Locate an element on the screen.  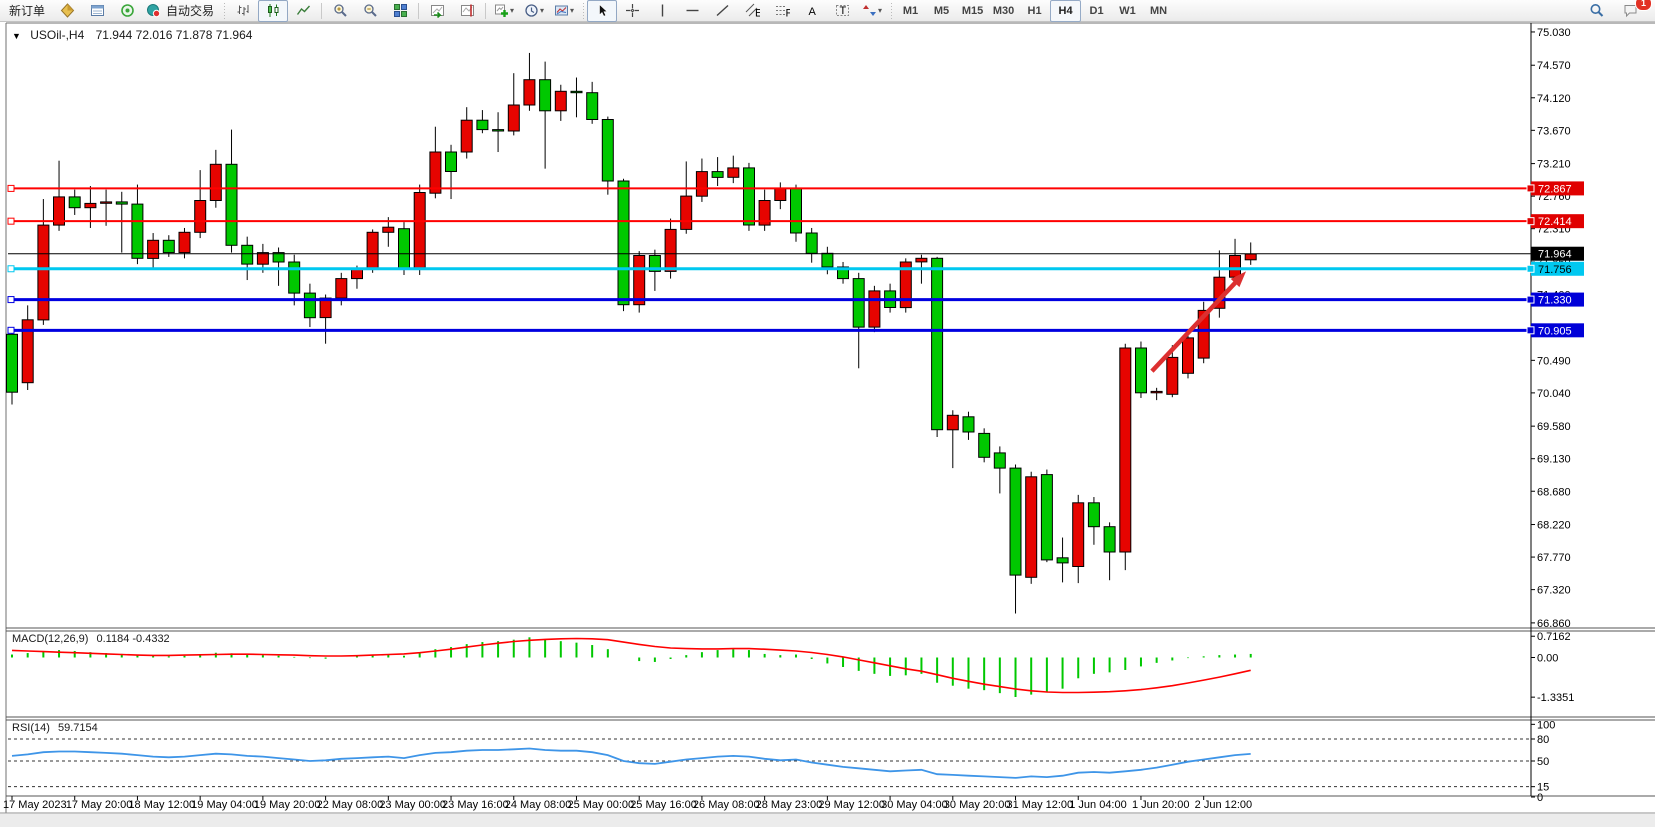
svg-text: 15 is located at coordinates (1543, 788).